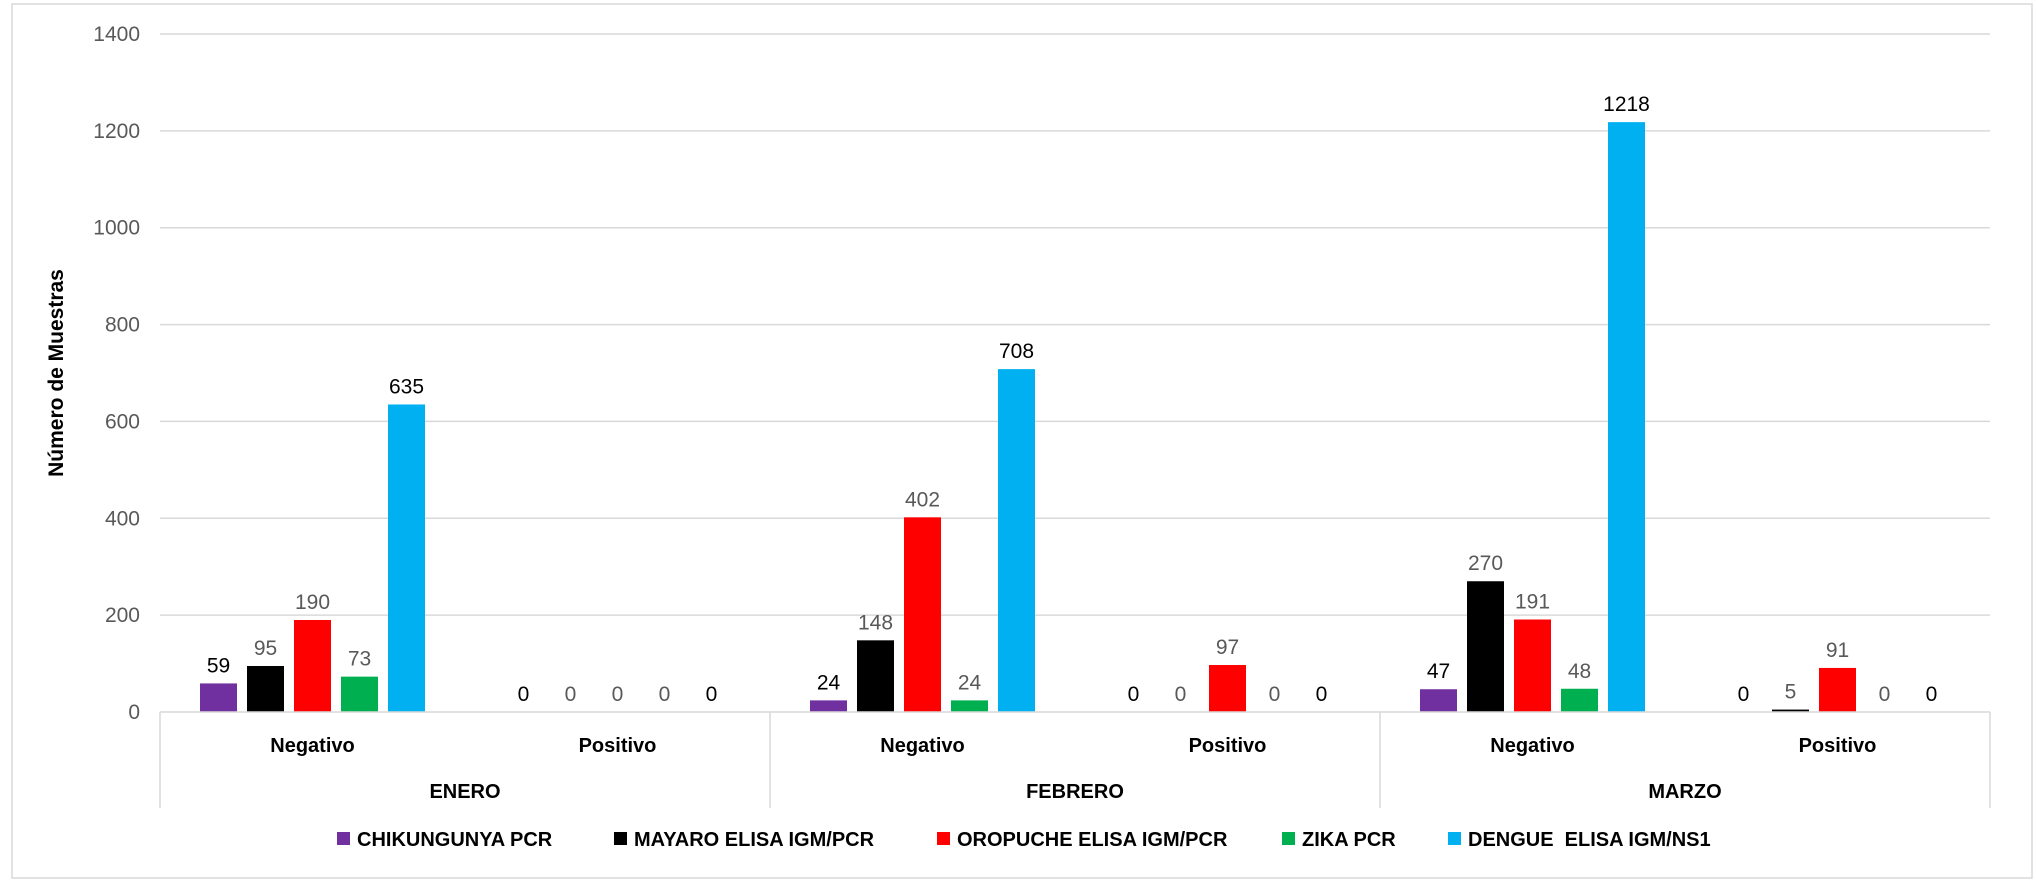 This screenshot has width=2036, height=887. I want to click on y-tick-labels: 0 200 400 600 800 1000 1200 1400, so click(116, 373).